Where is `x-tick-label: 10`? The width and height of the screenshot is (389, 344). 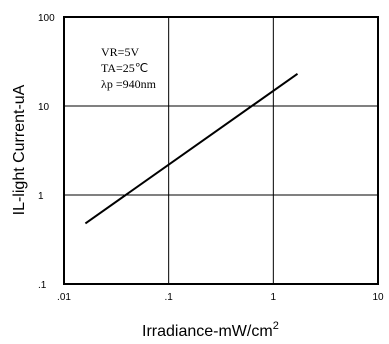
x-tick-label: 10 is located at coordinates (378, 297).